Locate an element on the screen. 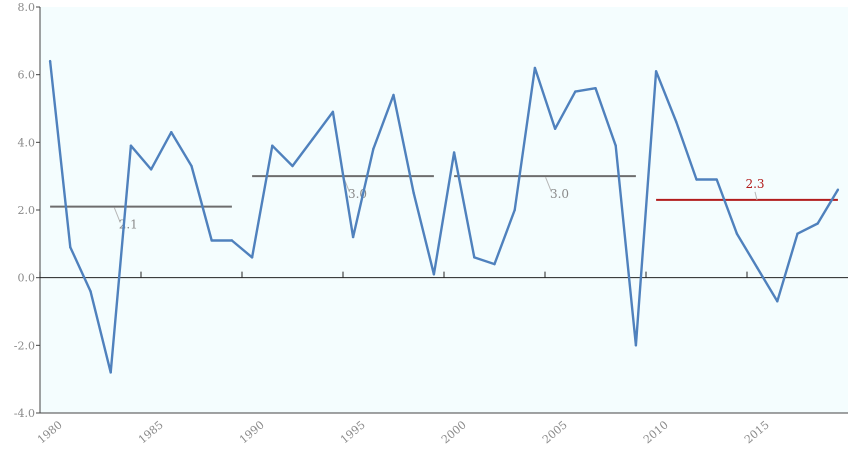 This screenshot has width=854, height=460. y-tick-label: 2.0 is located at coordinates (27, 210).